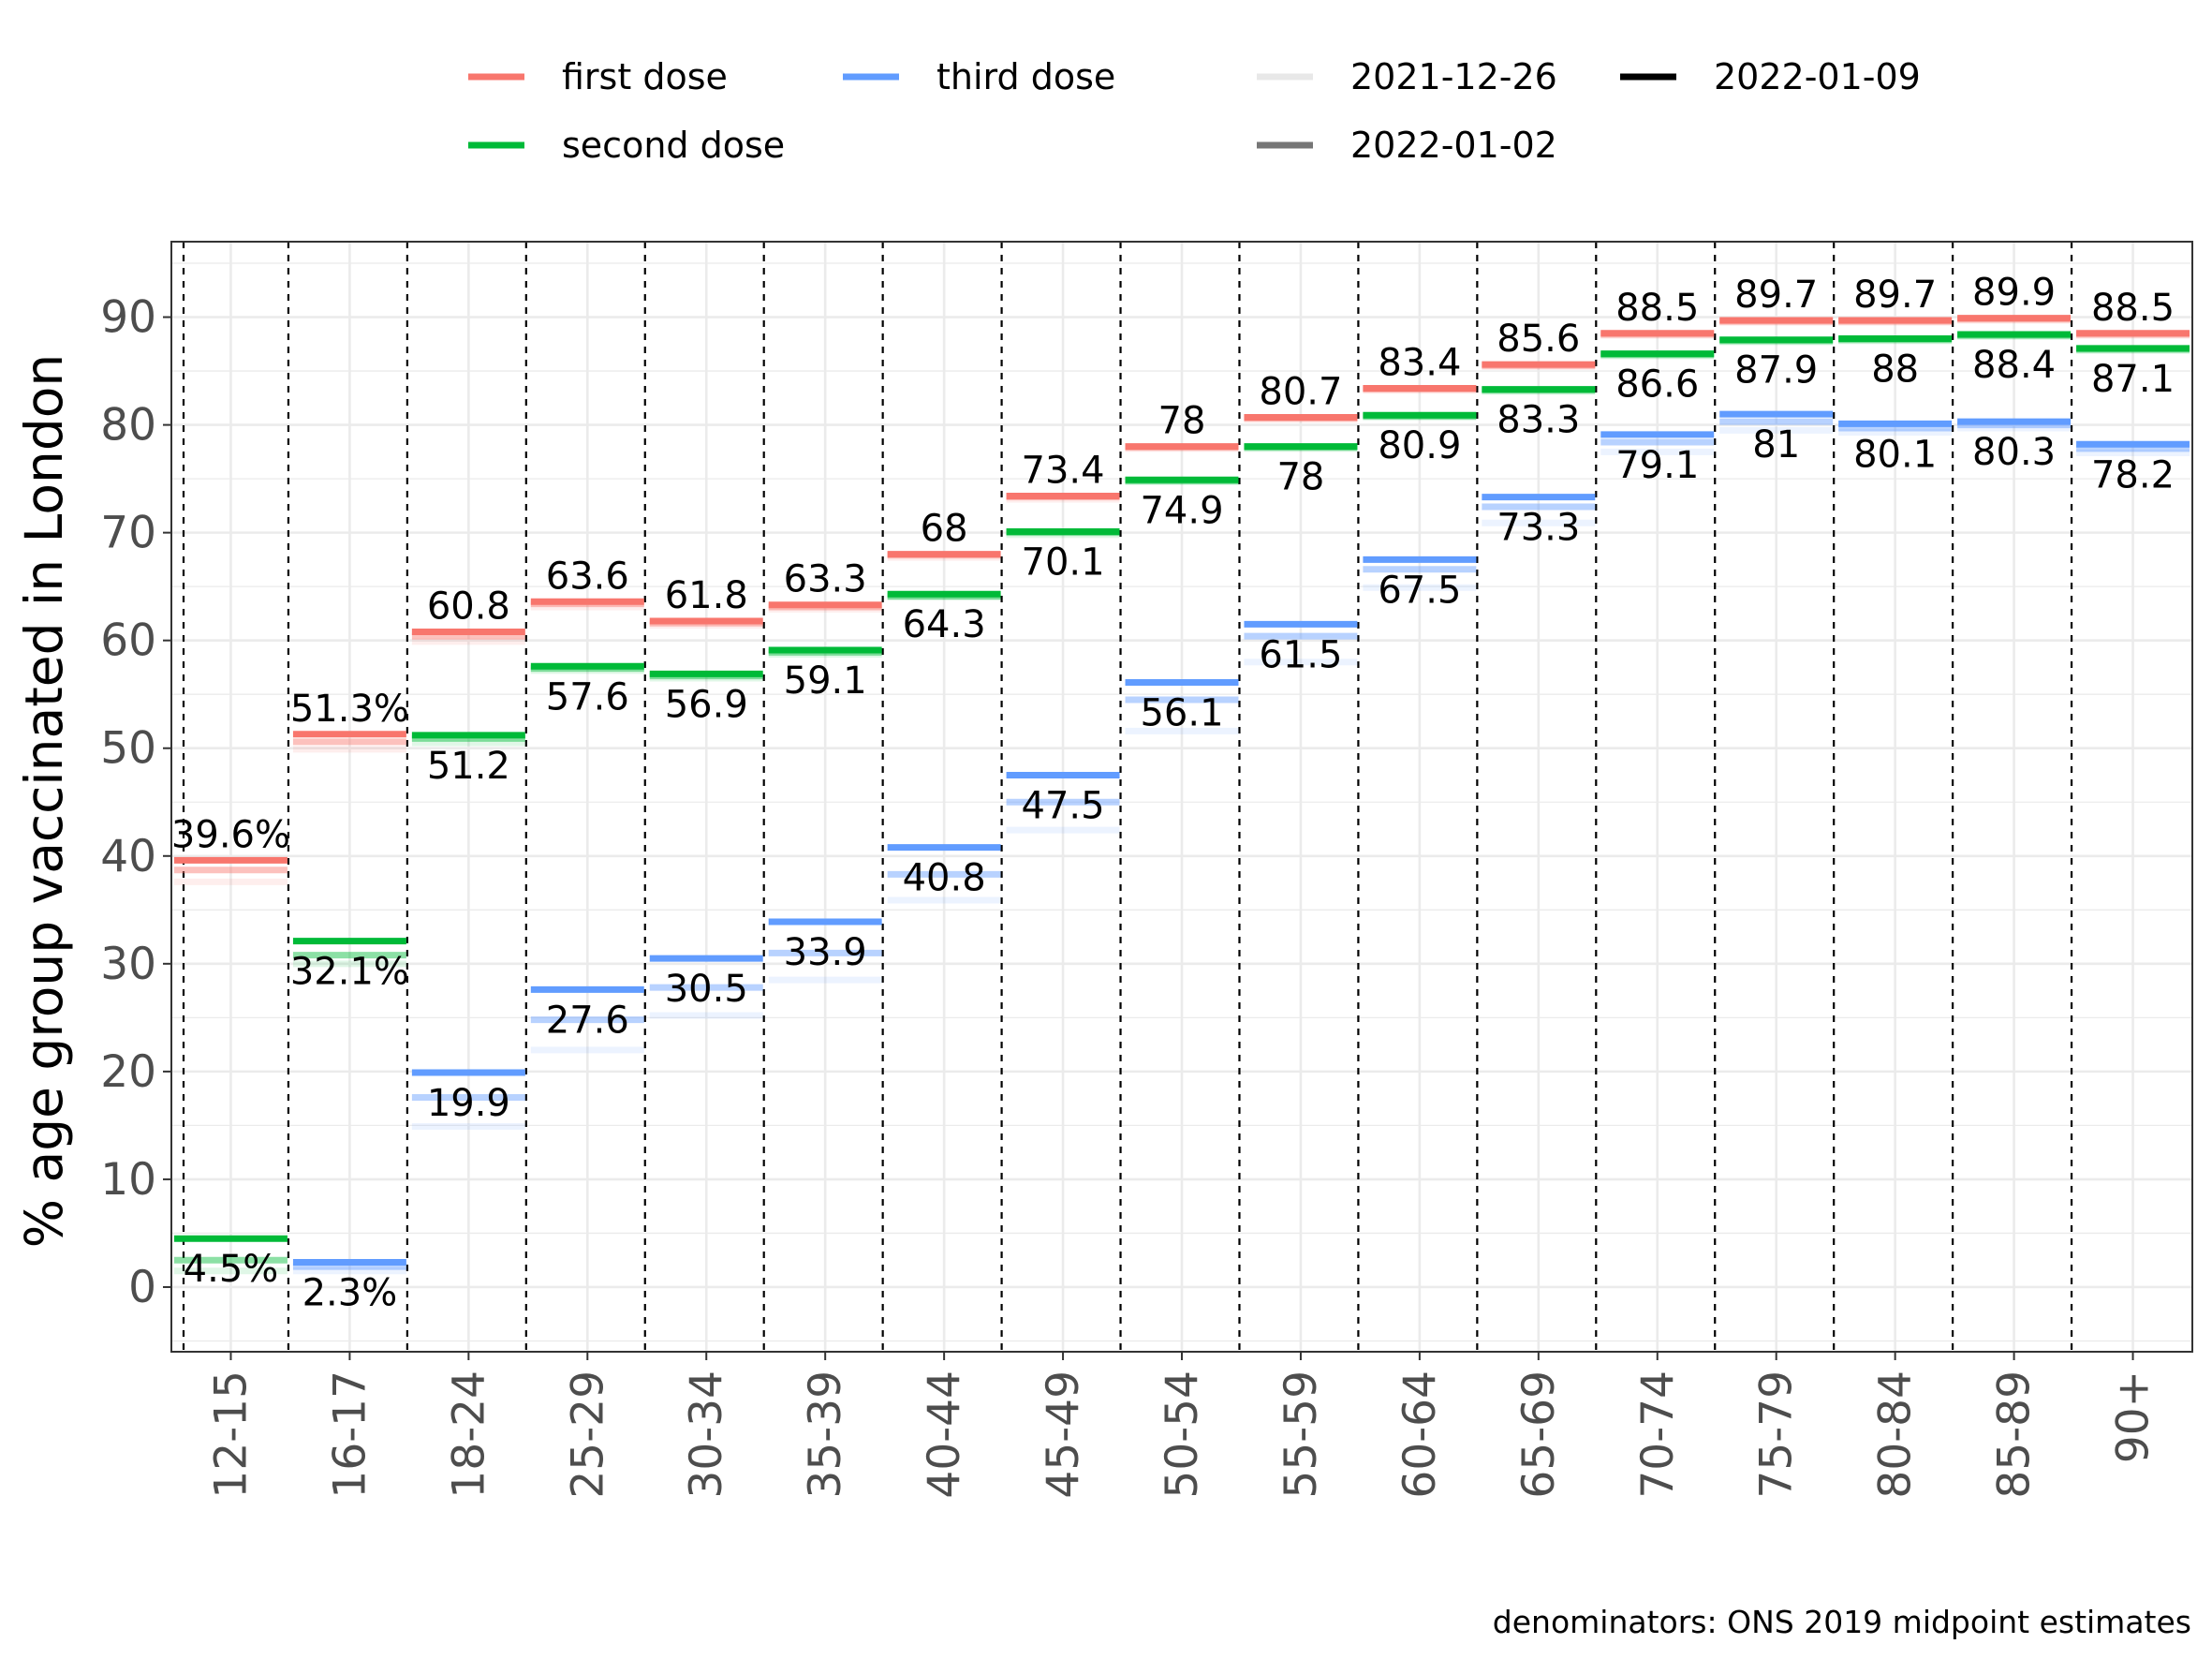  What do you see at coordinates (706, 596) in the screenshot?
I see `first-dose-value-label: 61.8` at bounding box center [706, 596].